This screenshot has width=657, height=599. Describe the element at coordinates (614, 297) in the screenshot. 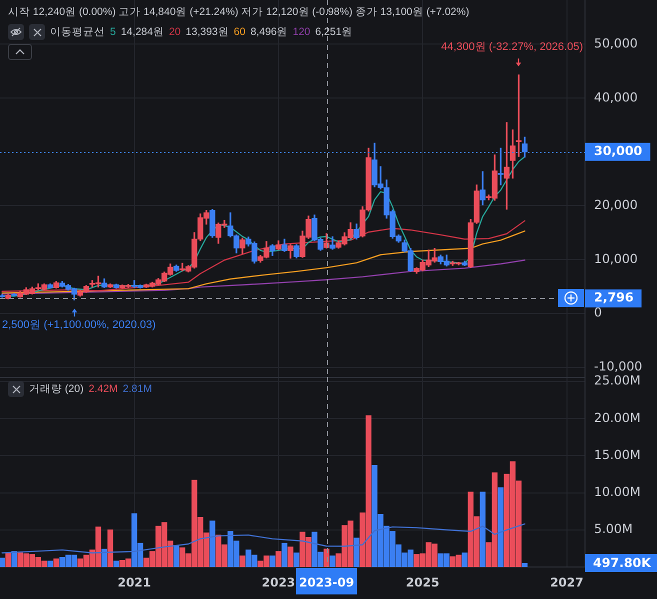

I see `y-tick-label: 2,796` at that location.